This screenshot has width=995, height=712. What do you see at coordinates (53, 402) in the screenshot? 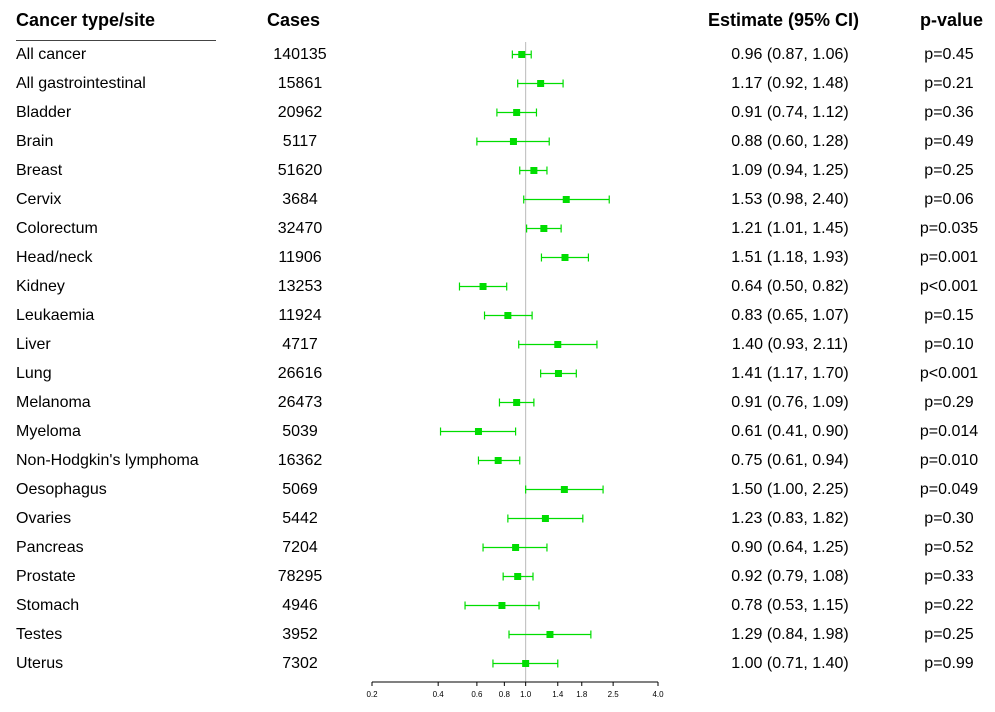
I see `cancer-type-label: Melanoma` at bounding box center [53, 402].